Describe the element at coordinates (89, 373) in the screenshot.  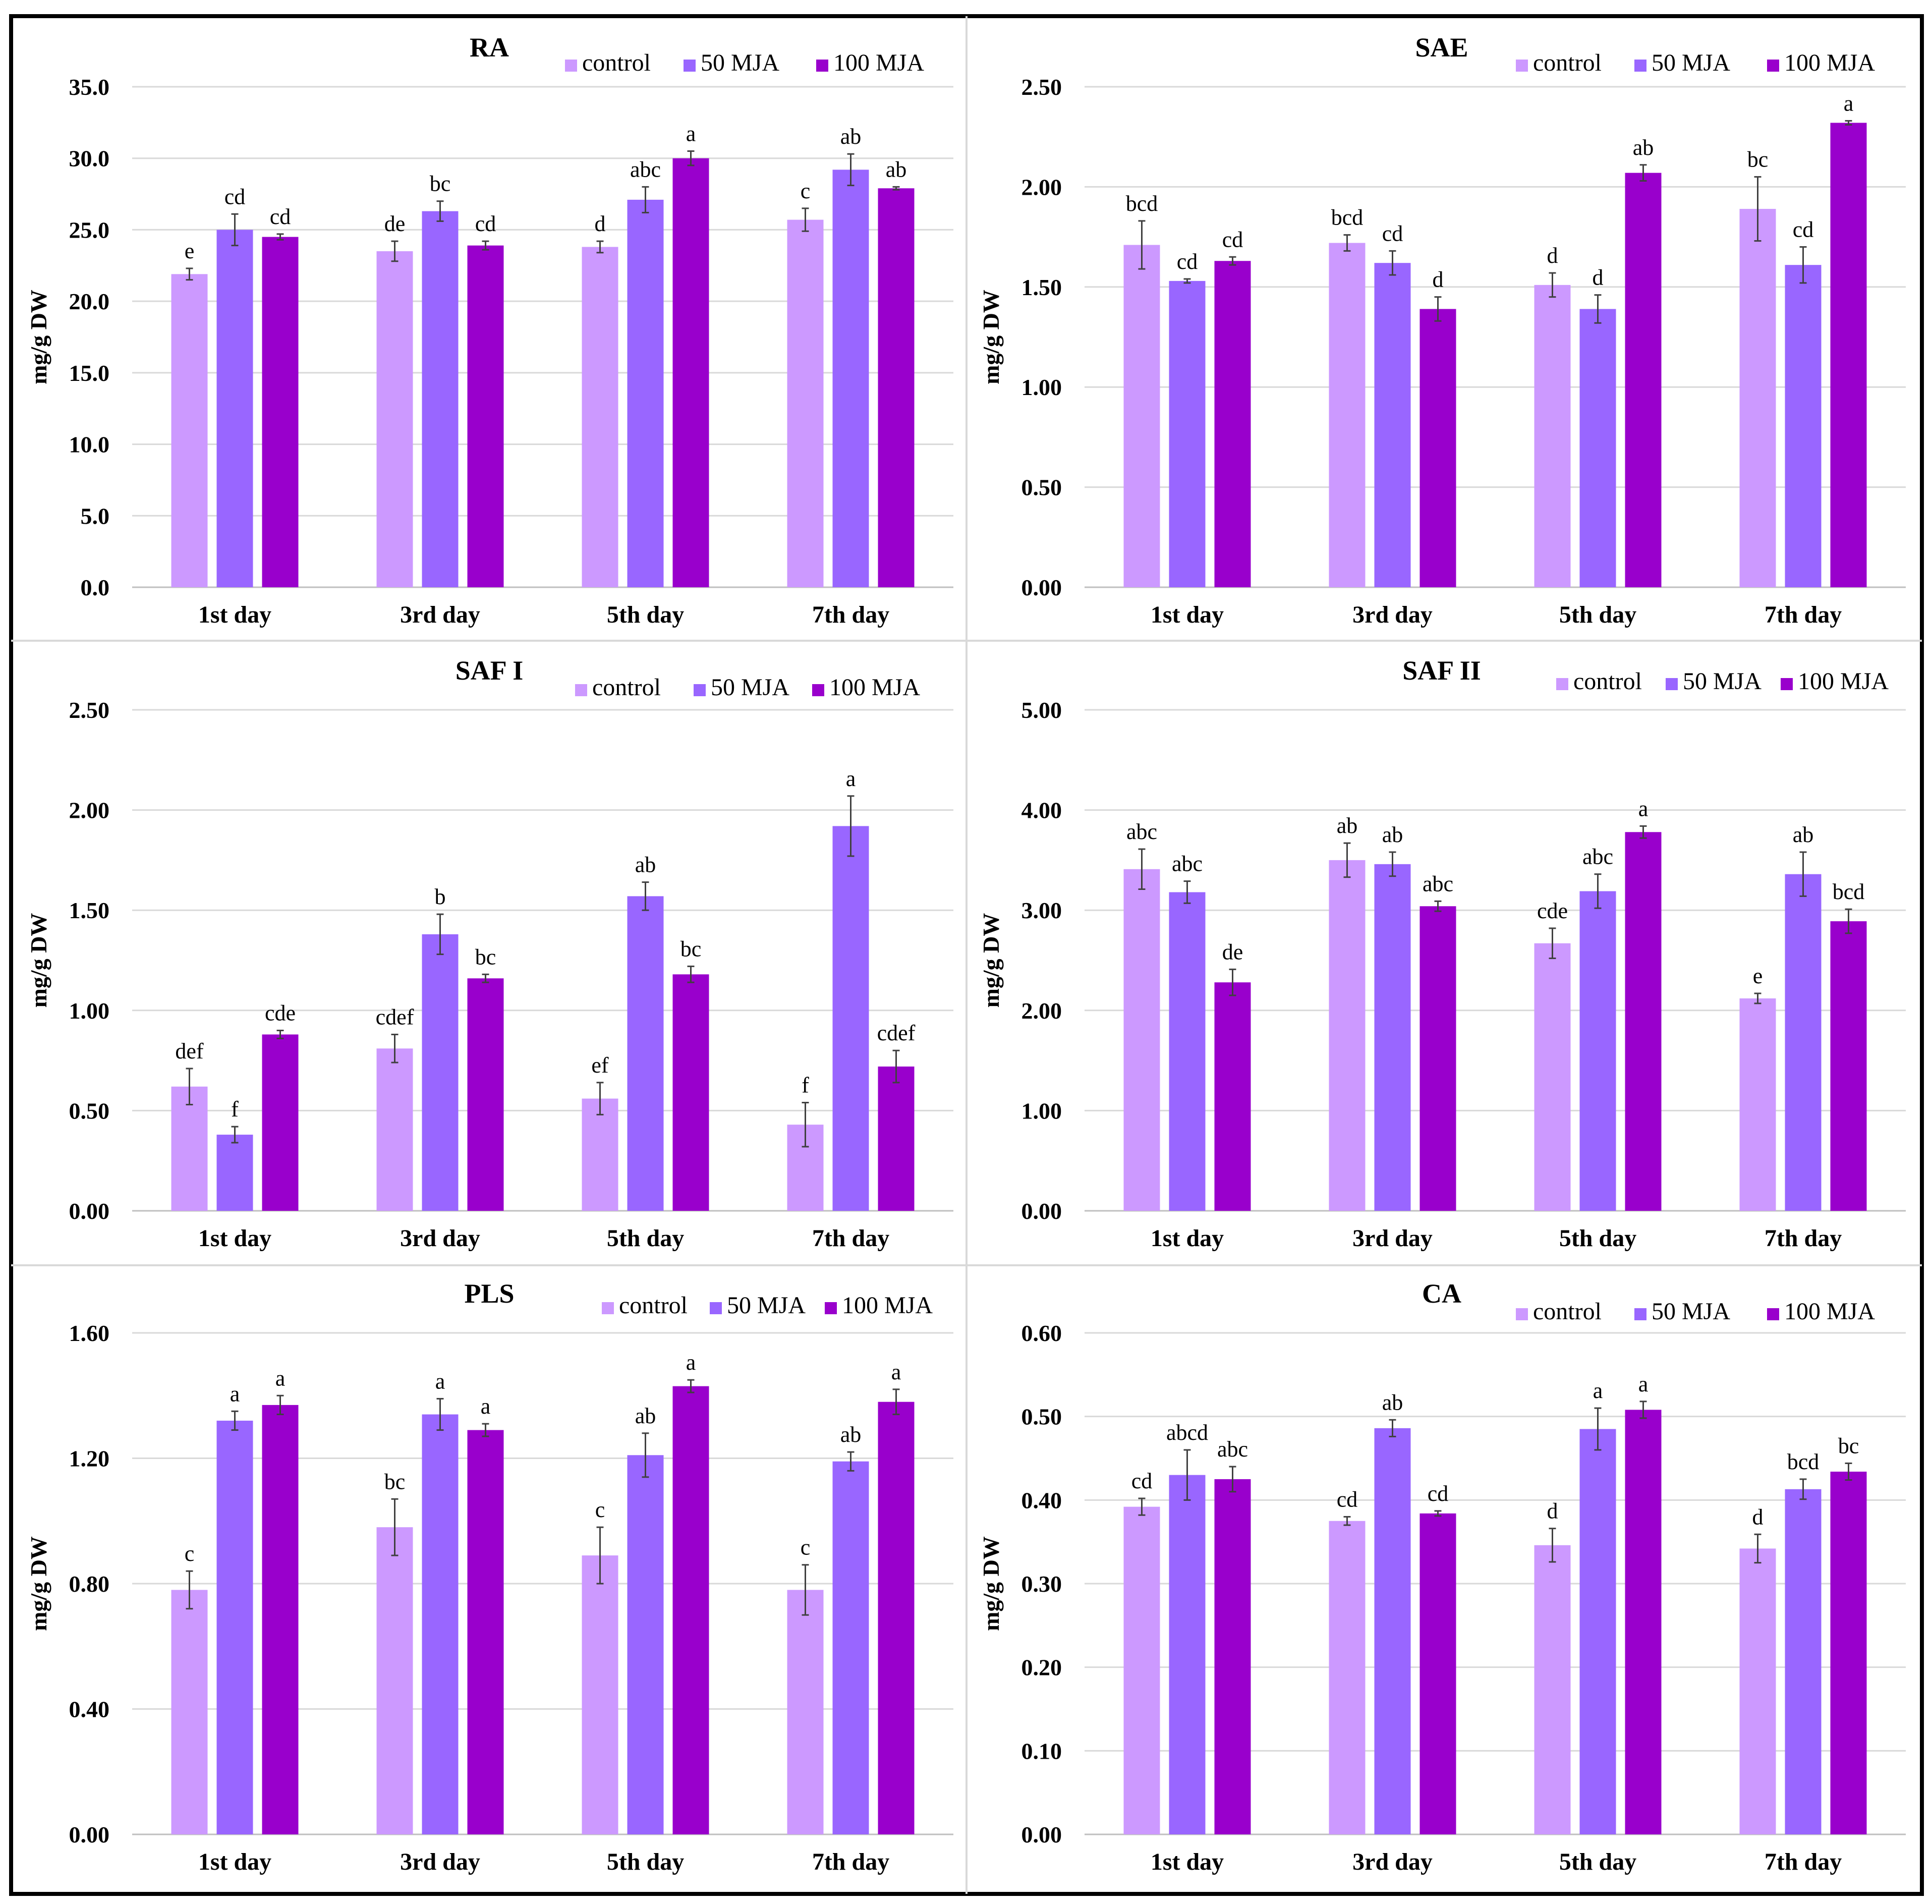
I see `y-tick-label: 15.0` at that location.